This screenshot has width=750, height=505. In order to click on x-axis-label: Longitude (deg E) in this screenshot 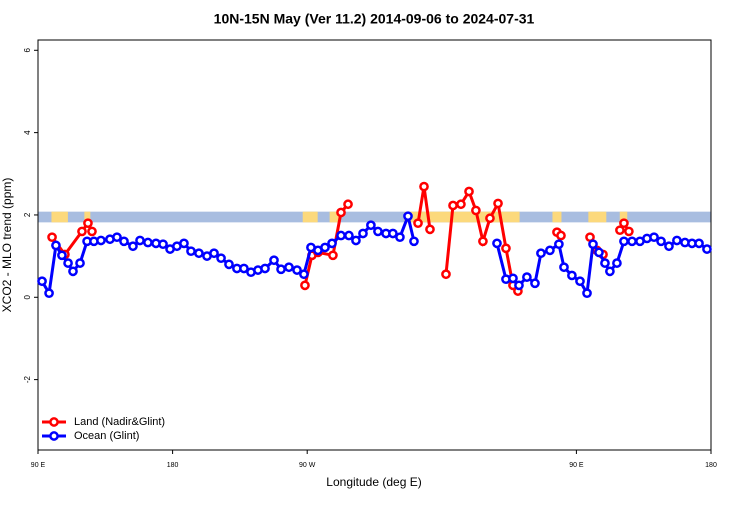, I will do `click(373, 482)`.